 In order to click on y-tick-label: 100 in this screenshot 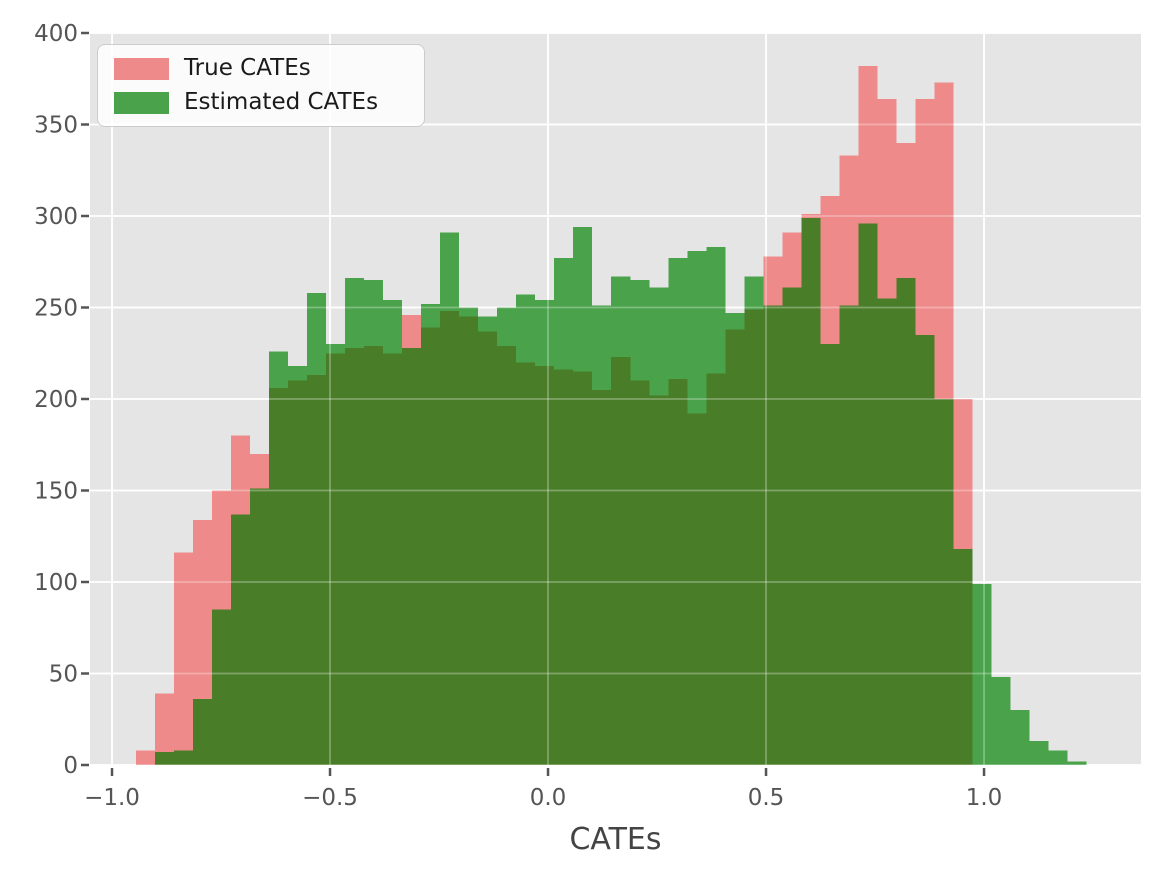, I will do `click(56, 583)`.